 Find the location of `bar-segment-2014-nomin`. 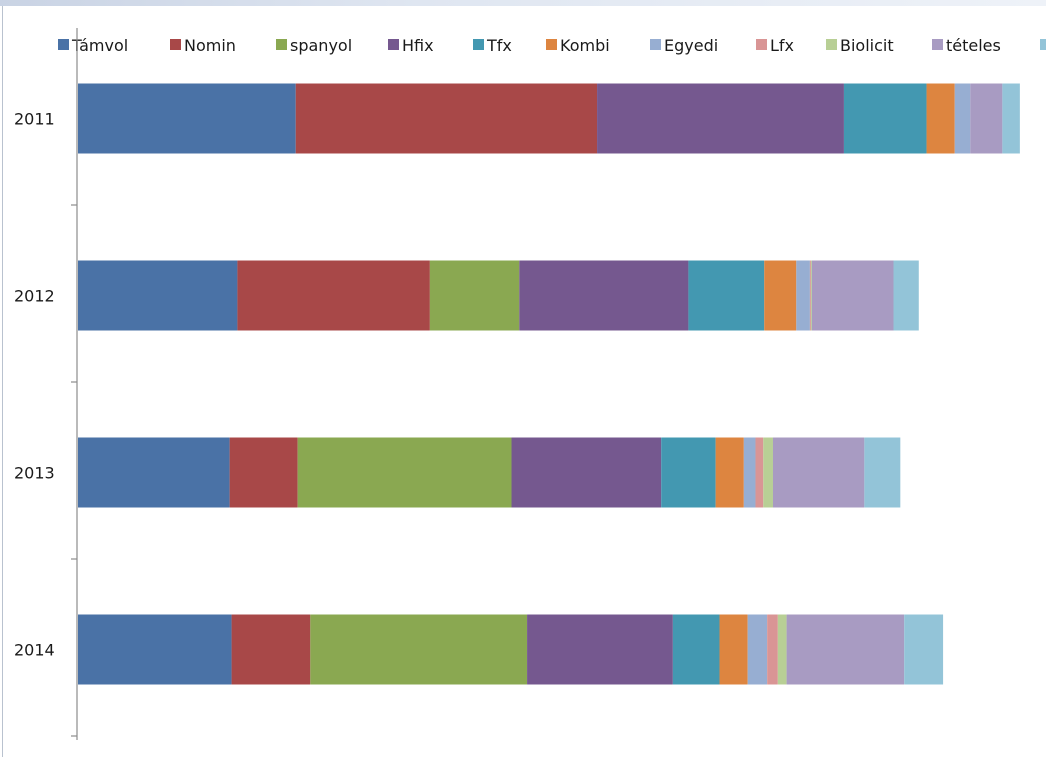

bar-segment-2014-nomin is located at coordinates (271, 649).